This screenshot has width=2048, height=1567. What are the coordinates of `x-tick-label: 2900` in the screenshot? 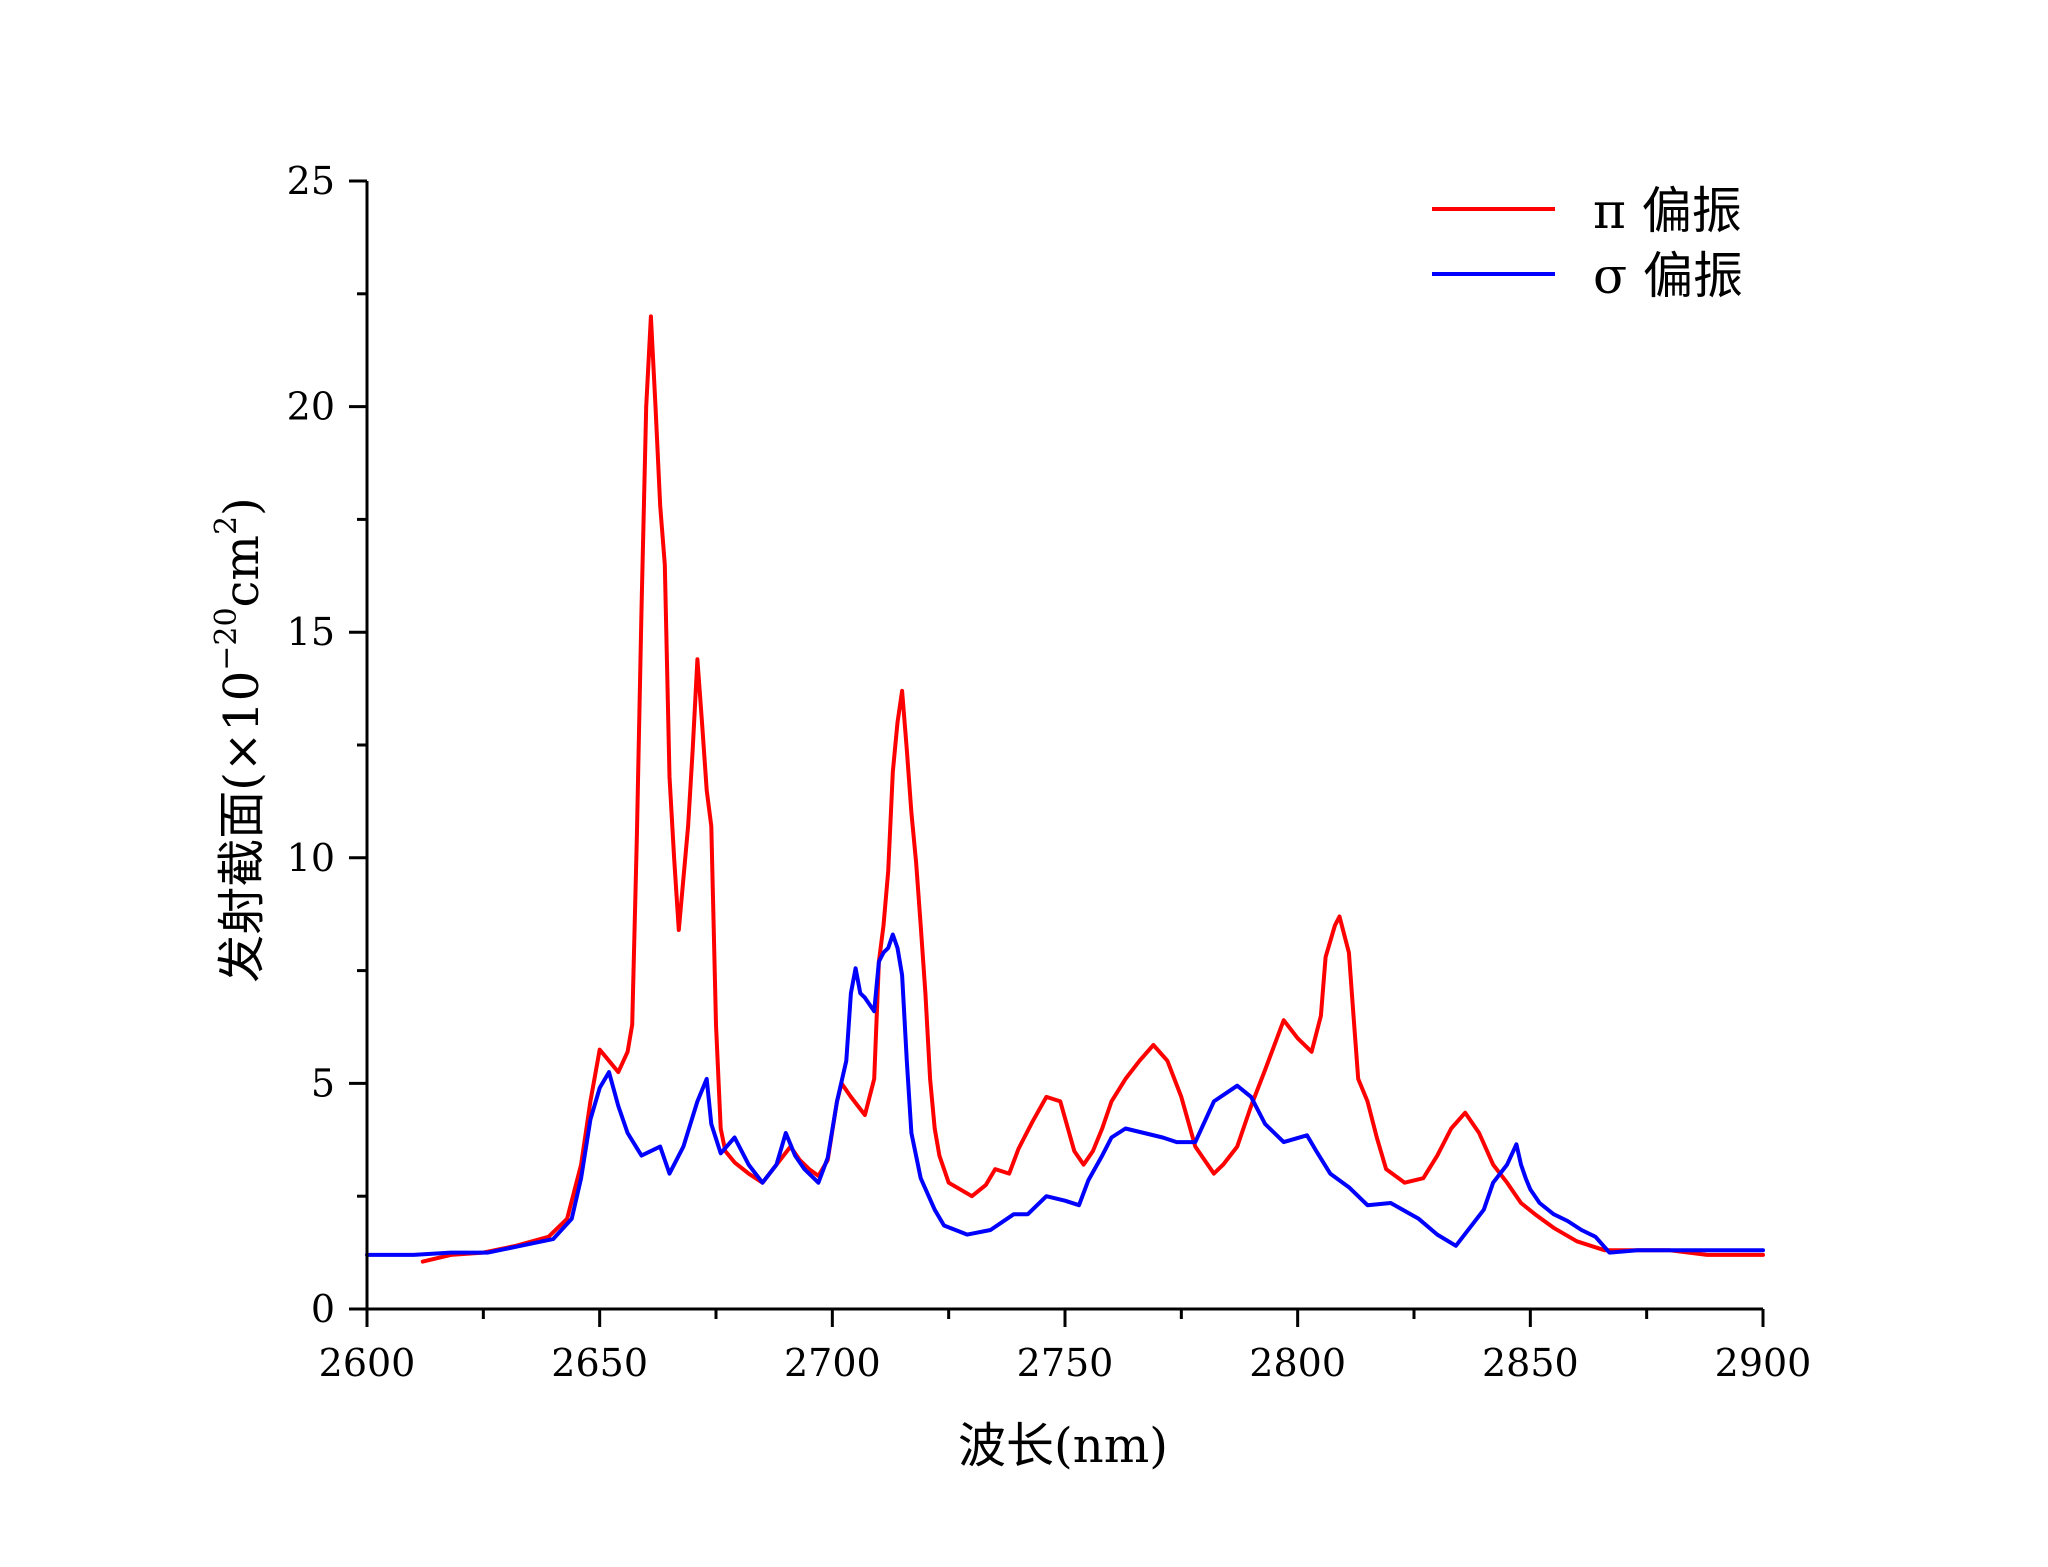 It's located at (1763, 1363).